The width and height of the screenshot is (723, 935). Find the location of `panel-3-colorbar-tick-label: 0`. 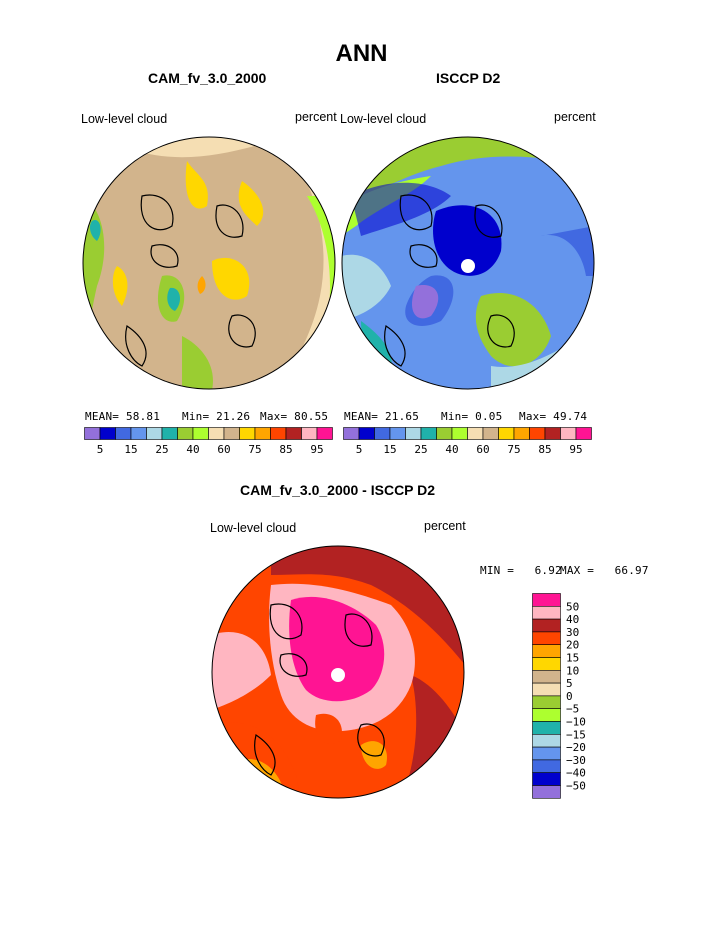

panel-3-colorbar-tick-label: 0 is located at coordinates (569, 696).